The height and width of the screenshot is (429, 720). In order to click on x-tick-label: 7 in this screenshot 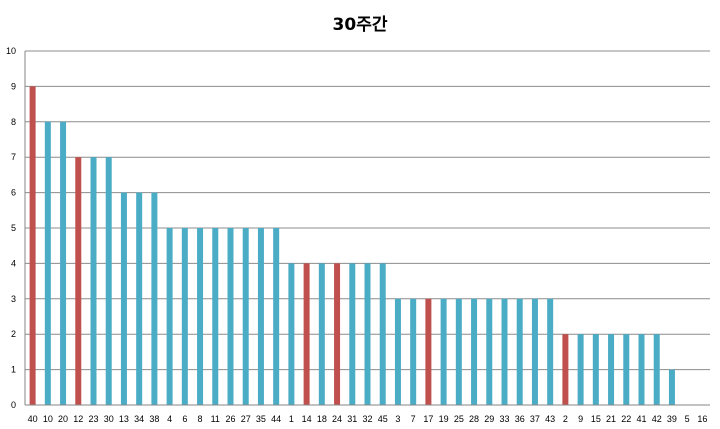, I will do `click(413, 419)`.